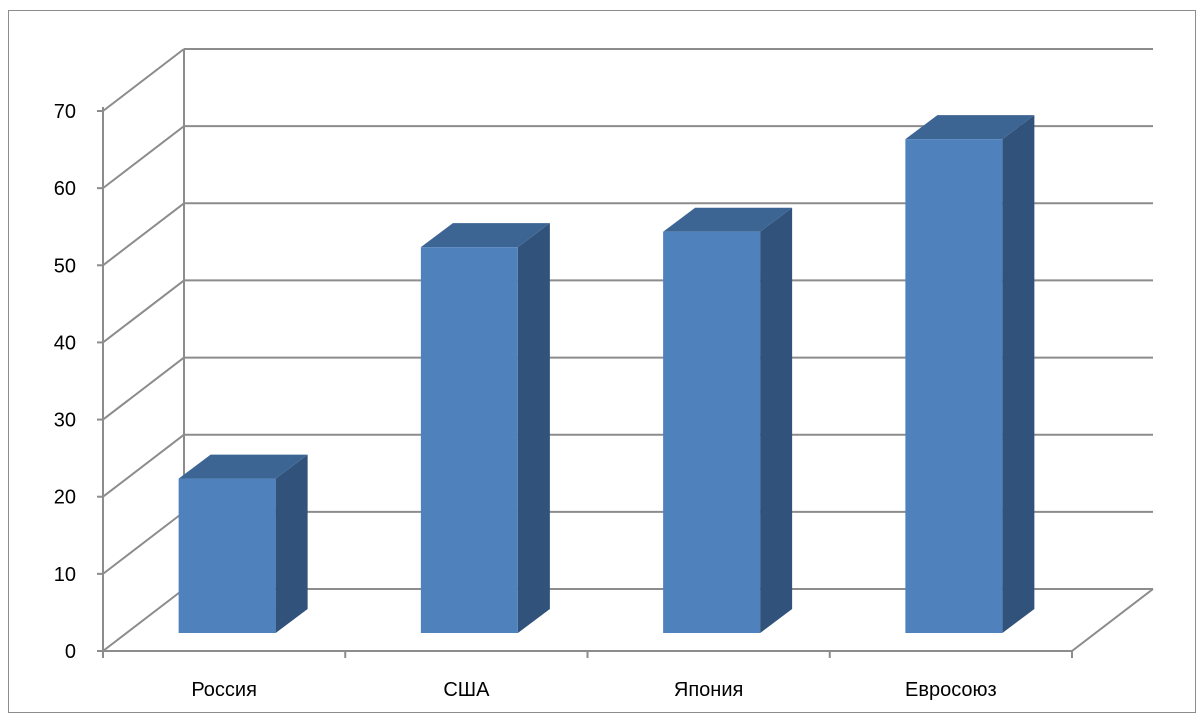  What do you see at coordinates (708, 690) in the screenshot?
I see `x-tick-label: Япония` at bounding box center [708, 690].